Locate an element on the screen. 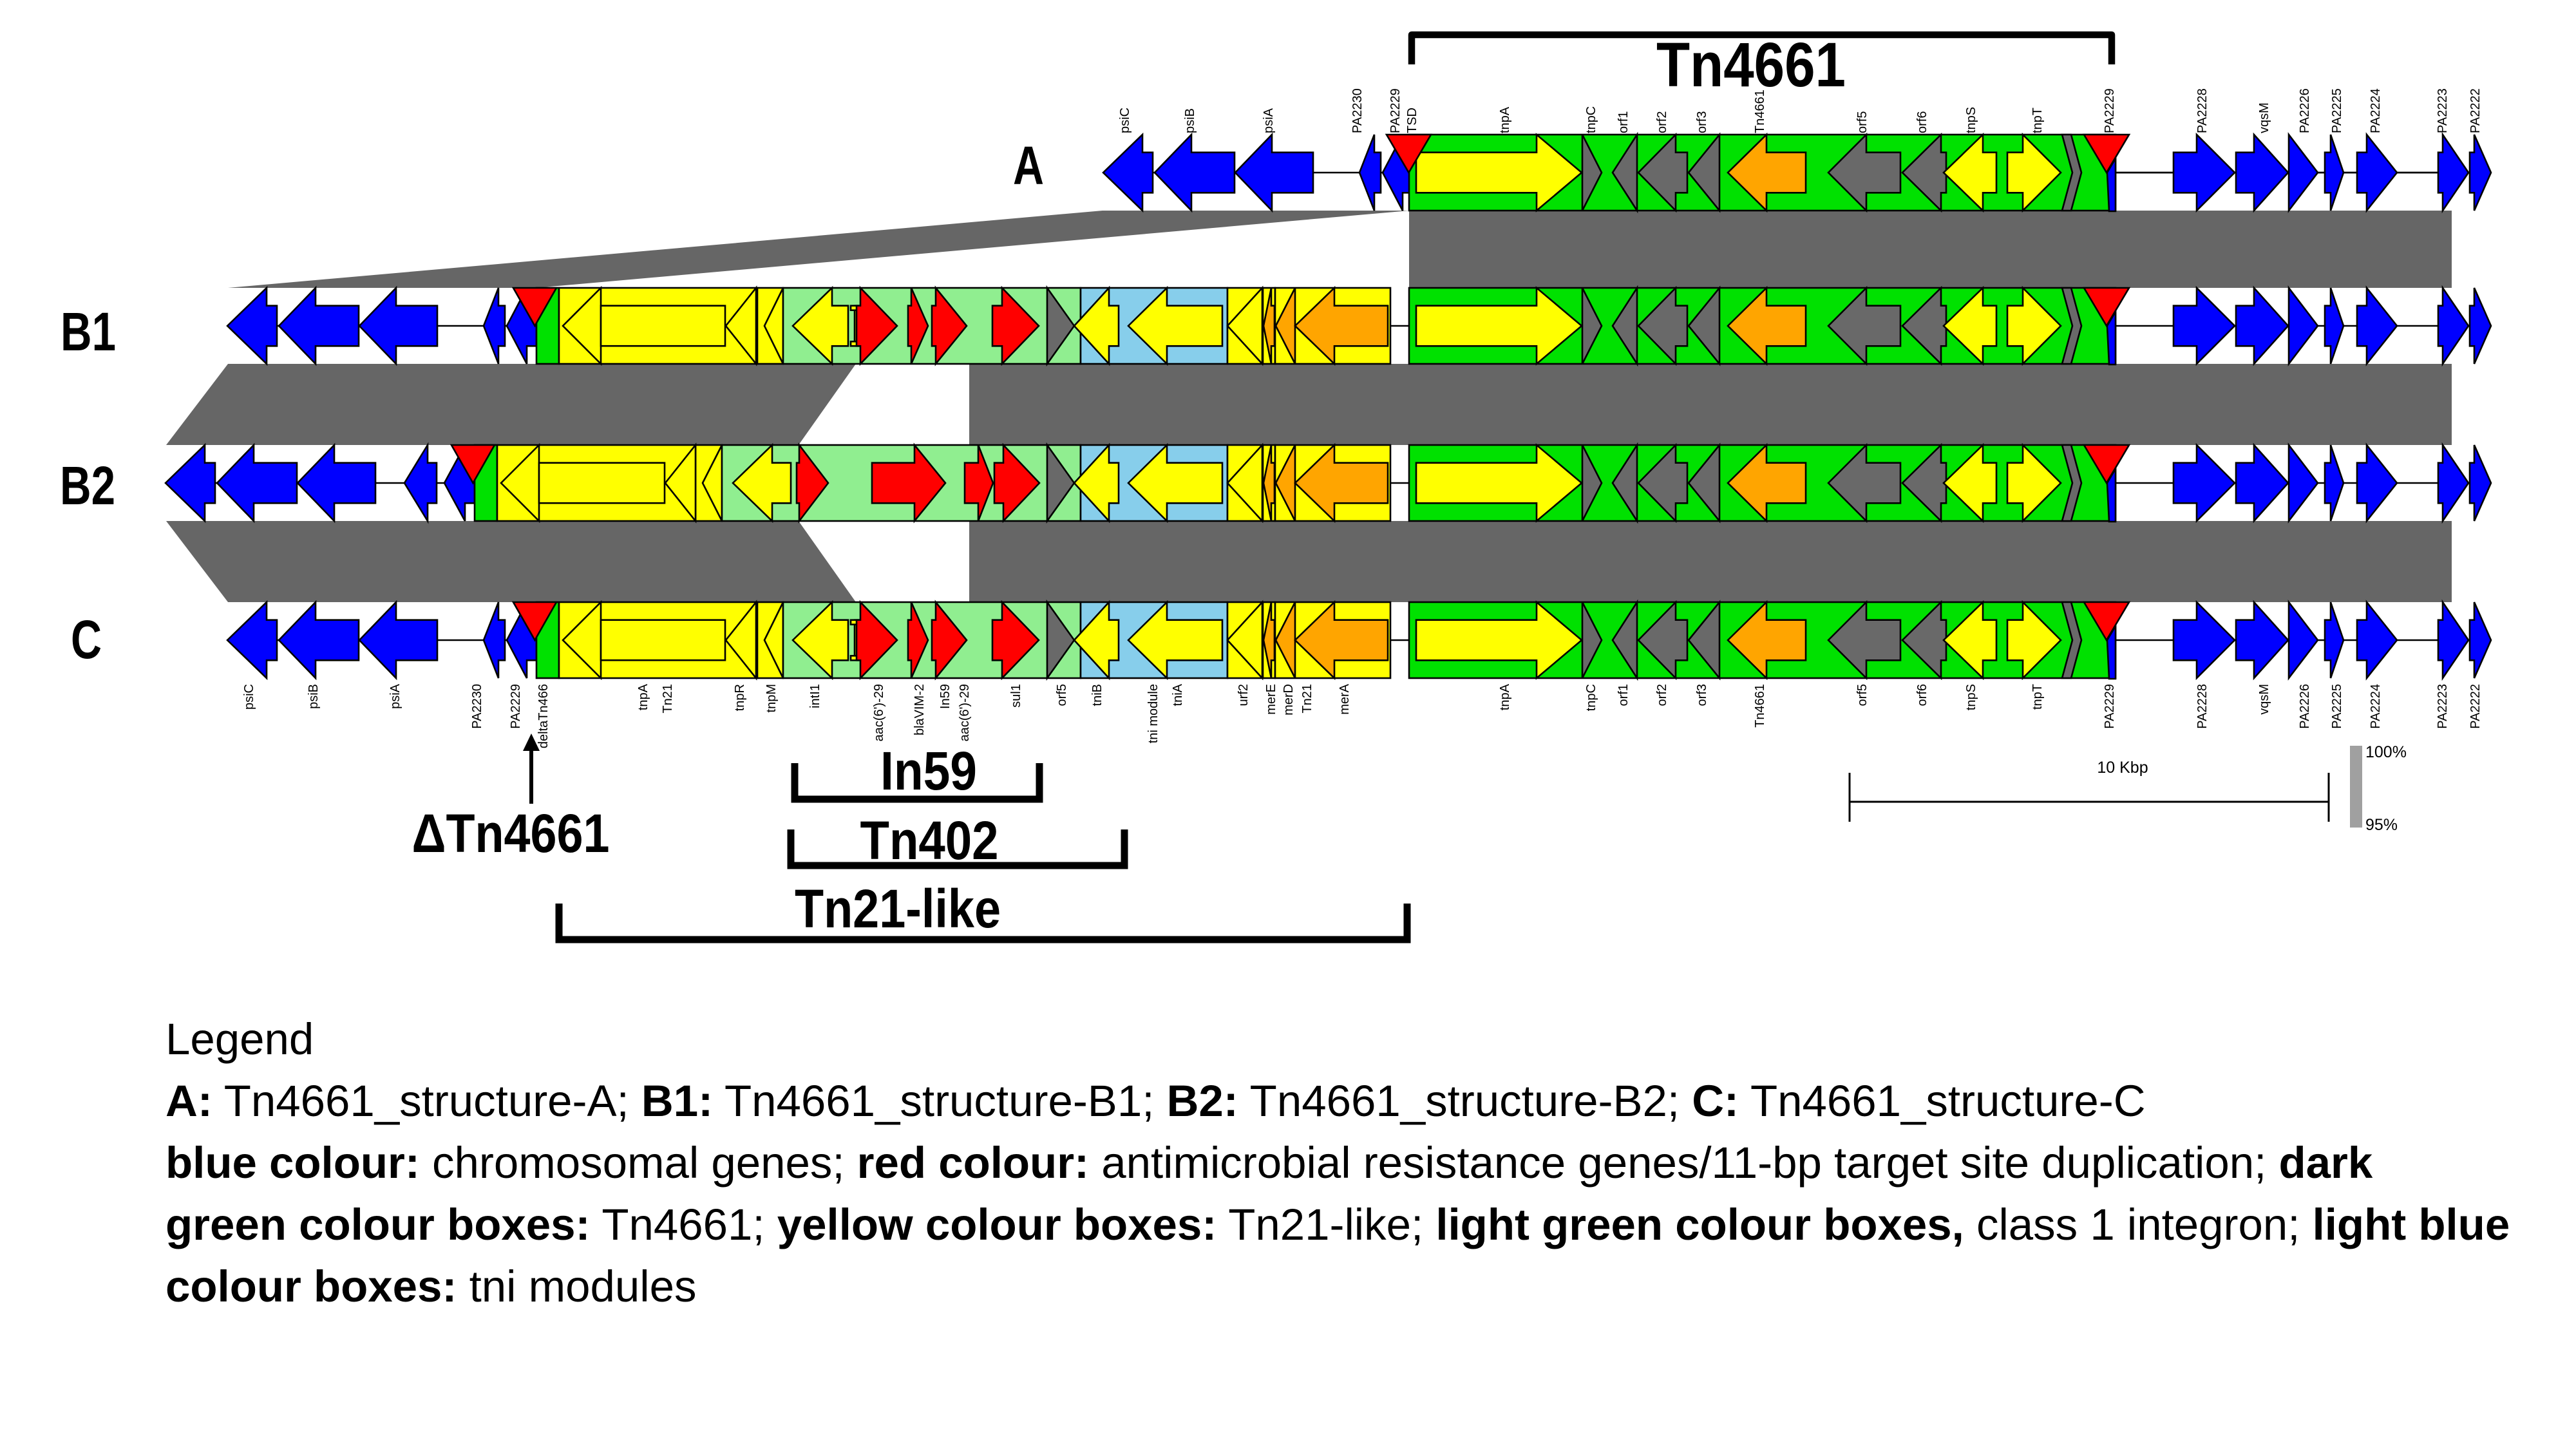 The height and width of the screenshot is (1449, 2576). svg-text: merD is located at coordinates (1289, 699).